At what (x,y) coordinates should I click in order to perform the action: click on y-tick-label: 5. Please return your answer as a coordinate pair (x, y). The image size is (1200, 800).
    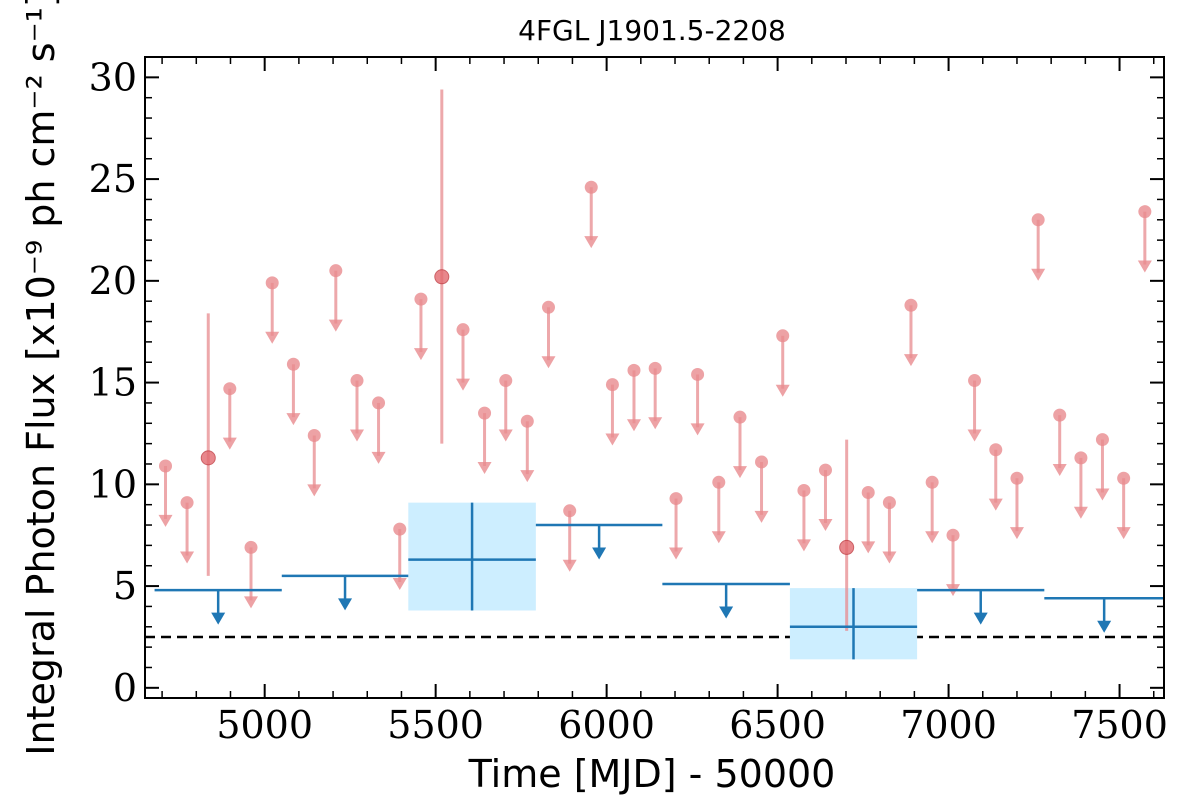
    Looking at the image, I should click on (125, 586).